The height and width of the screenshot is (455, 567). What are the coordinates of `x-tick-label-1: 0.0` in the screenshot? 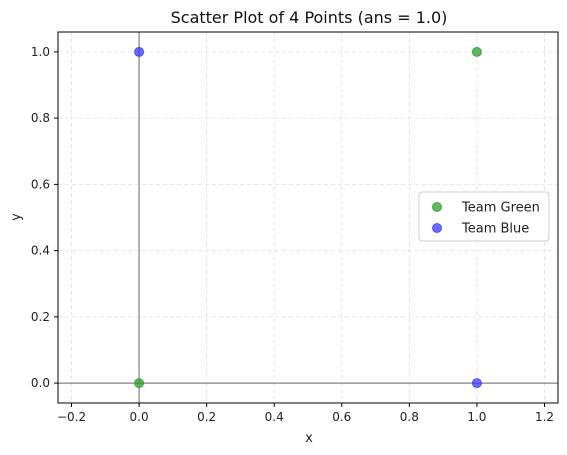 It's located at (139, 417).